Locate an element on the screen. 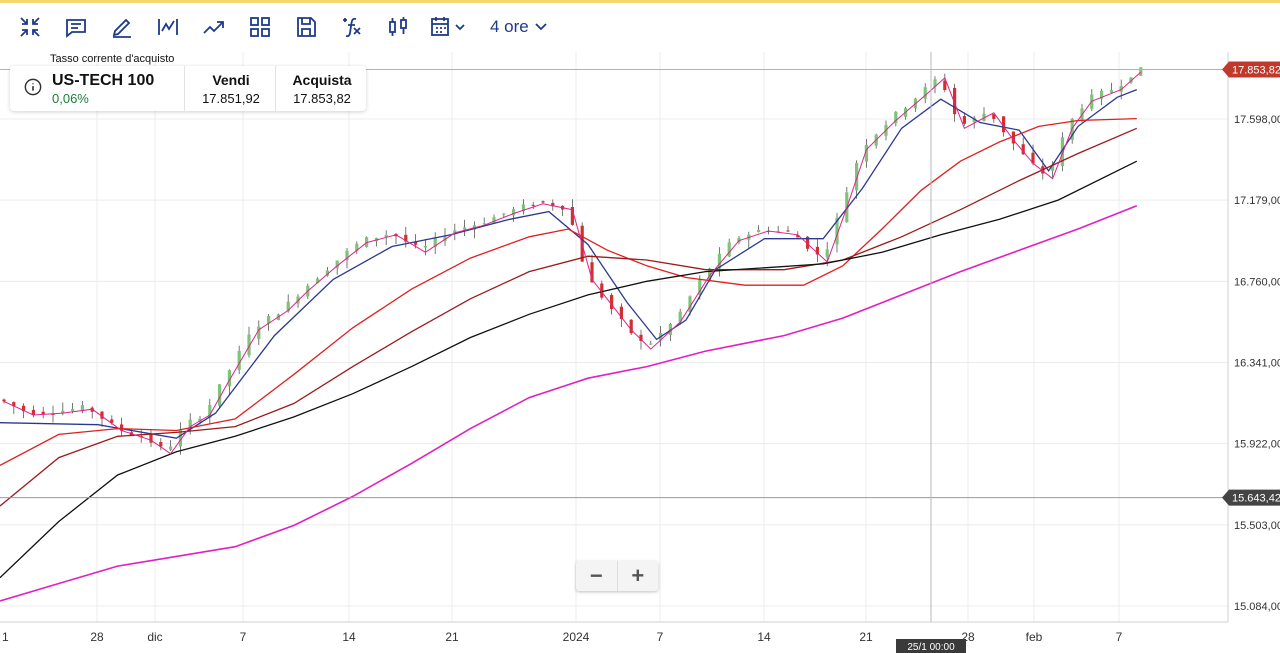  current-price-tag-bg is located at coordinates (1251, 69).